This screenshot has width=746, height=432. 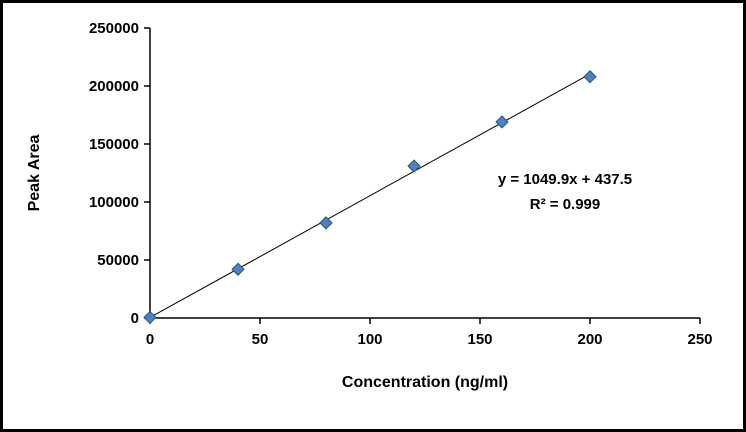 I want to click on y-tick-label: 50000, so click(x=118, y=260).